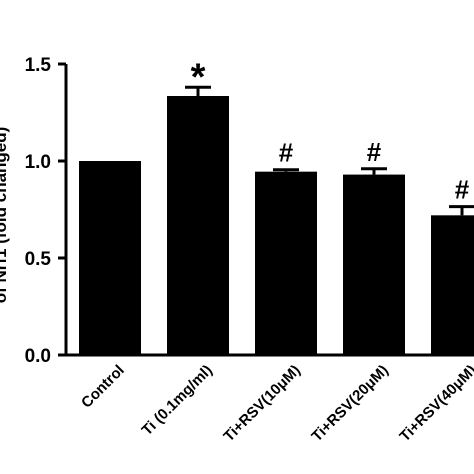 Image resolution: width=474 pixels, height=474 pixels. I want to click on y-tick-label: 0.0, so click(38, 356).